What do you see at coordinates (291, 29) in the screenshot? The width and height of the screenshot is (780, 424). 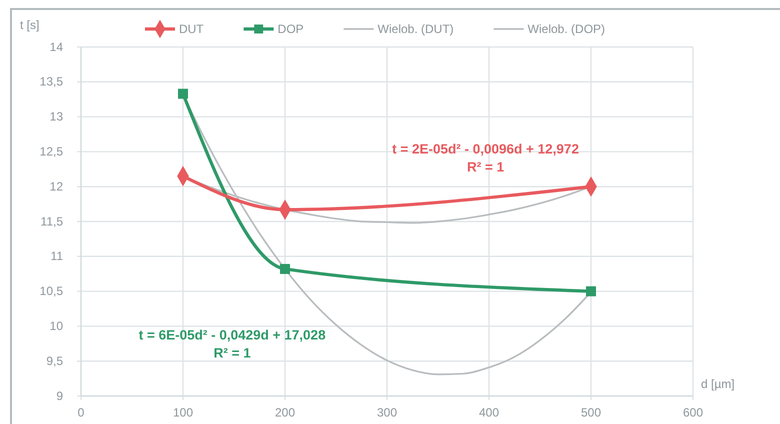 I see `legend-label: DOP` at bounding box center [291, 29].